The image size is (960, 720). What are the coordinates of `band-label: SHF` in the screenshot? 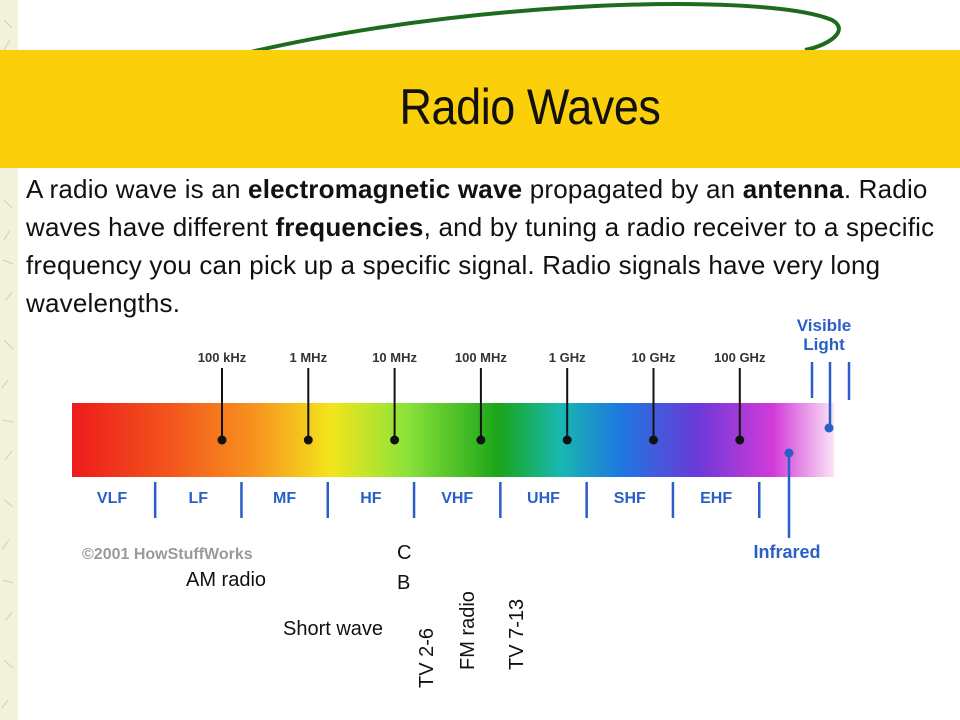 It's located at (630, 498).